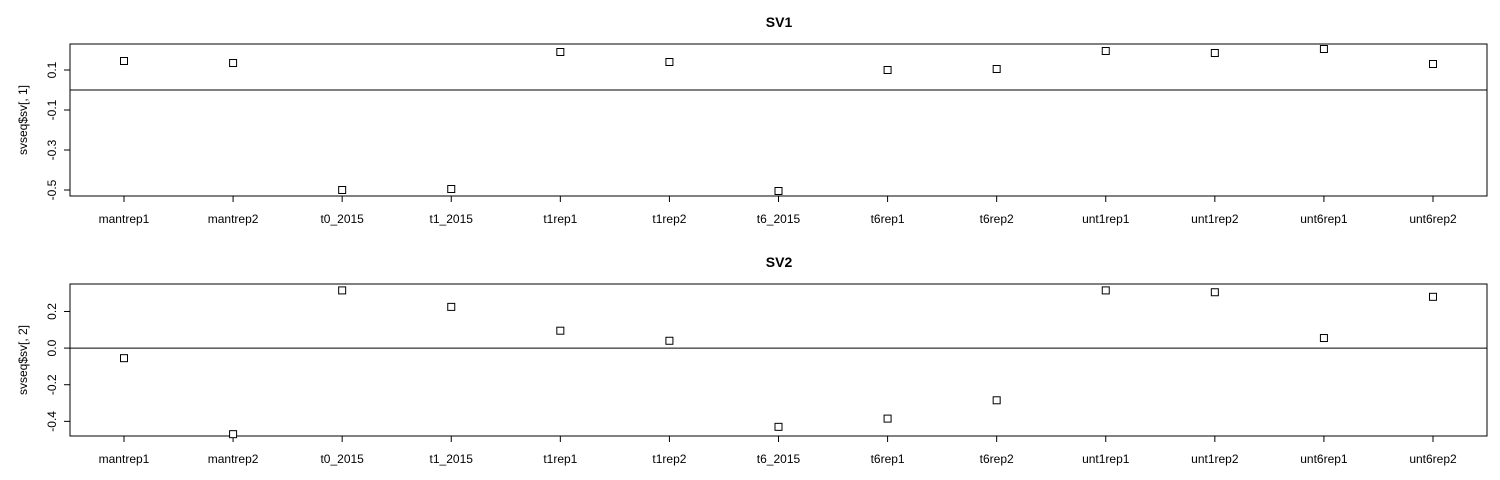 Image resolution: width=1500 pixels, height=480 pixels. I want to click on sv2-point-t6rep1, so click(887, 418).